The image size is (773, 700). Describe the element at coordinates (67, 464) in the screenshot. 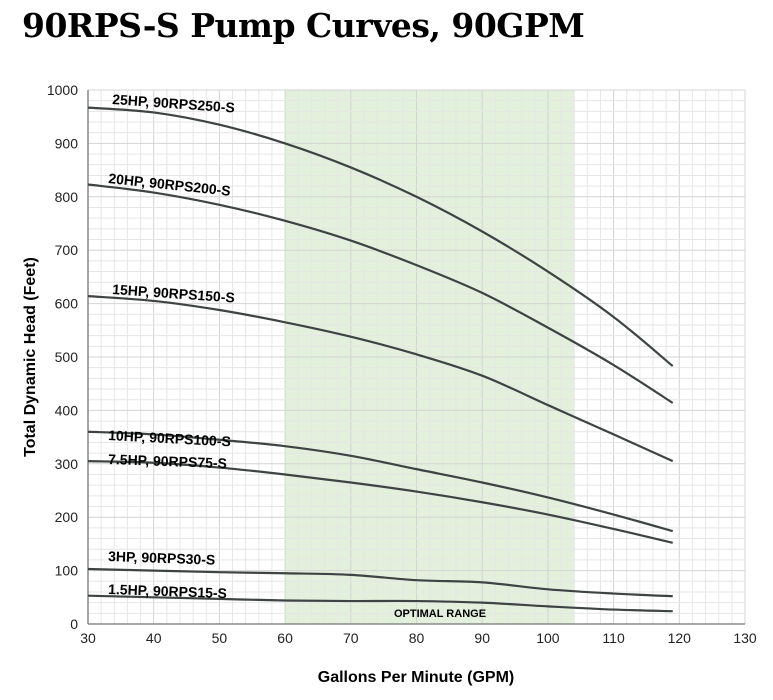

I see `y-tick-label: 300` at that location.